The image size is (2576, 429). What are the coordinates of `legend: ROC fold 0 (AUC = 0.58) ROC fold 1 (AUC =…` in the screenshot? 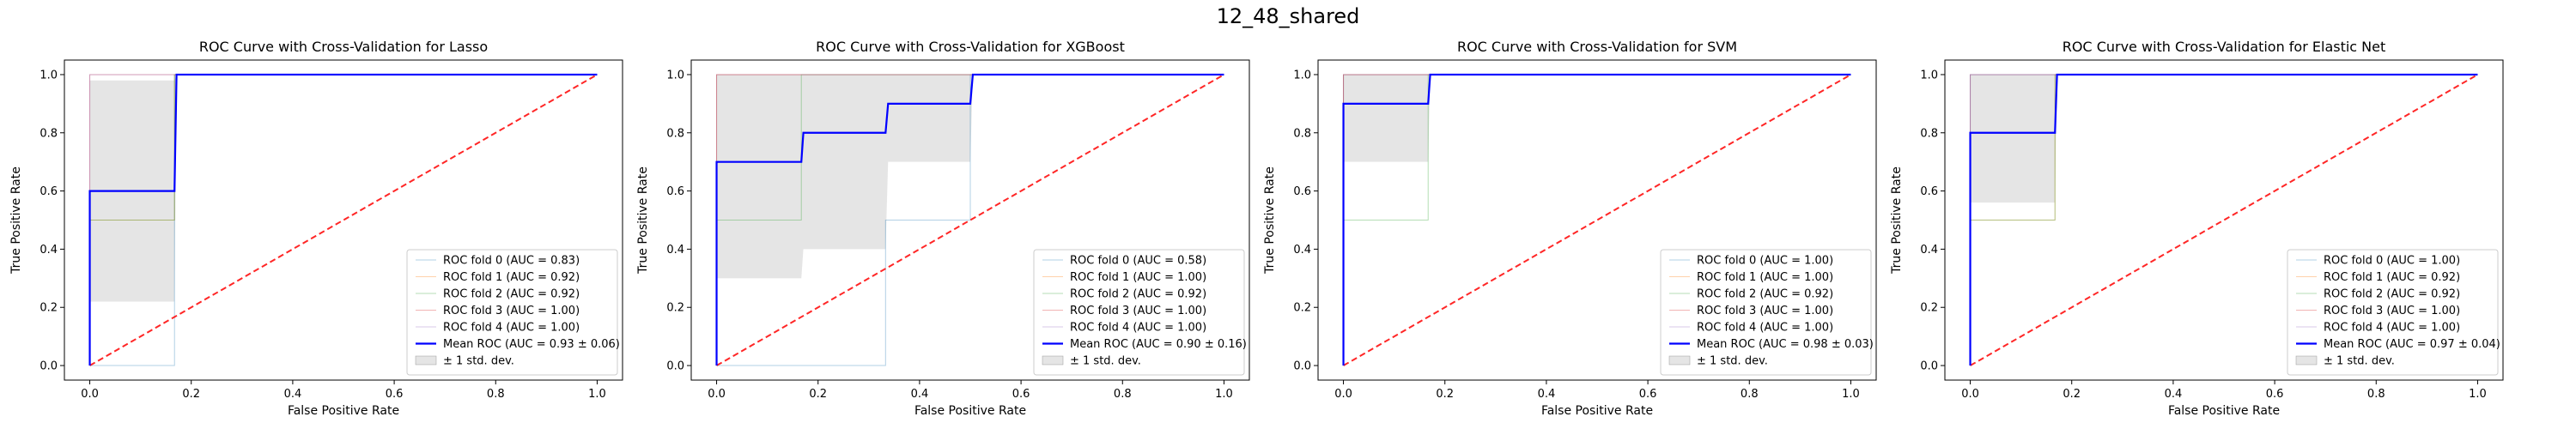 It's located at (1140, 313).